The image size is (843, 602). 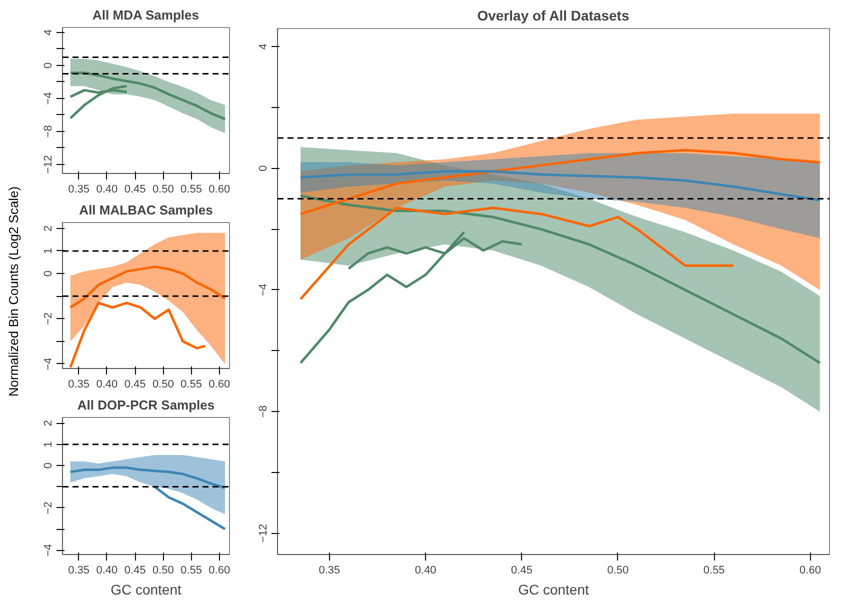 I want to click on chart-title: All MALBAC Samples, so click(x=146, y=210).